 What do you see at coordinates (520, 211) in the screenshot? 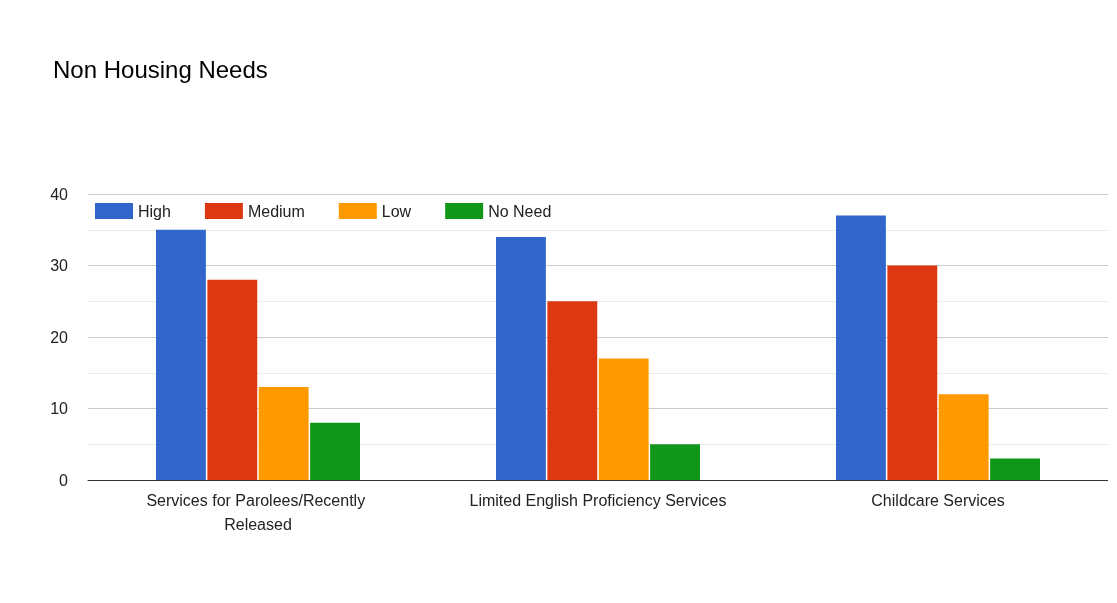
I see `legend-label: No Need` at bounding box center [520, 211].